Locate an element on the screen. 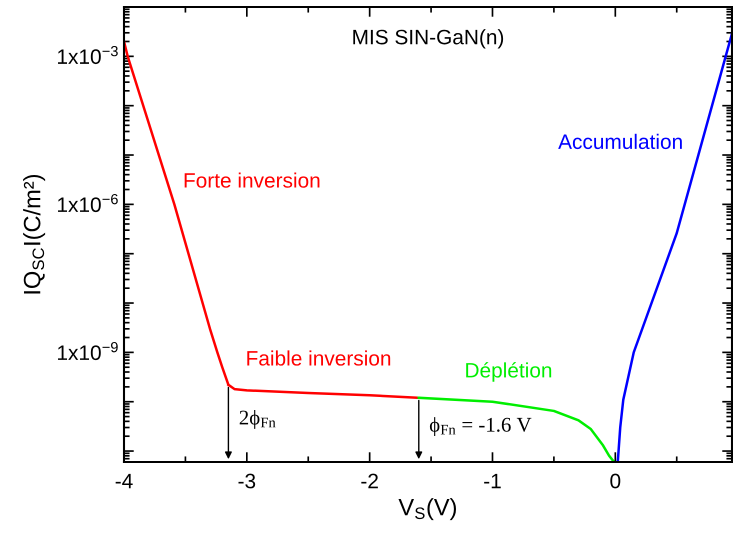 The width and height of the screenshot is (733, 540). x-tick-label: 0 is located at coordinates (615, 481).